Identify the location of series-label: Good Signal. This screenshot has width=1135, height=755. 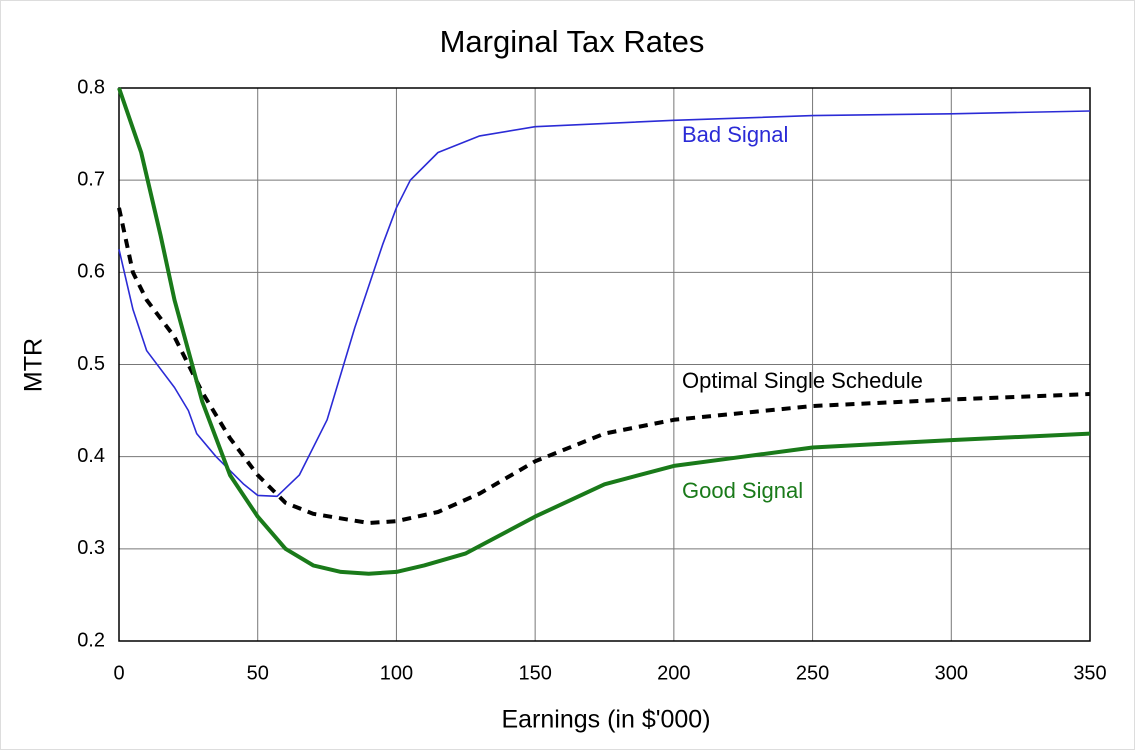
(742, 490).